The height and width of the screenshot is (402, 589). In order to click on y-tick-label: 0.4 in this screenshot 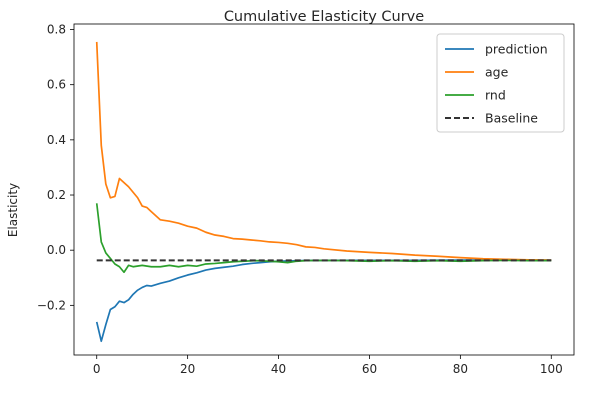, I will do `click(56, 140)`.